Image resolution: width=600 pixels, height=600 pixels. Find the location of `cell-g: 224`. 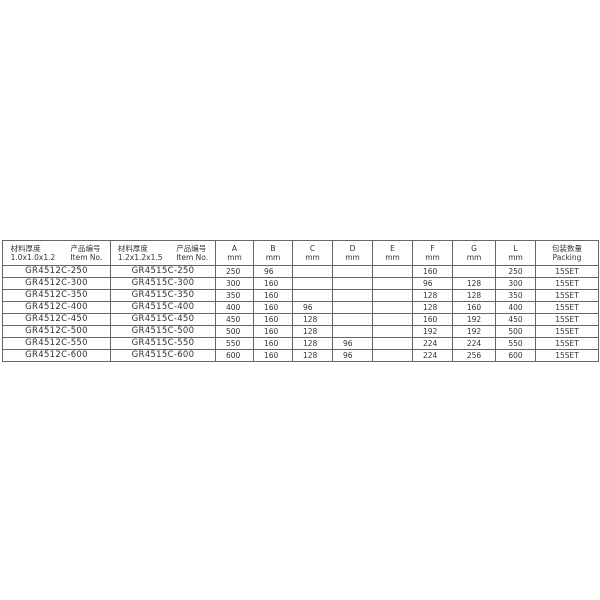

cell-g: 224 is located at coordinates (474, 343).